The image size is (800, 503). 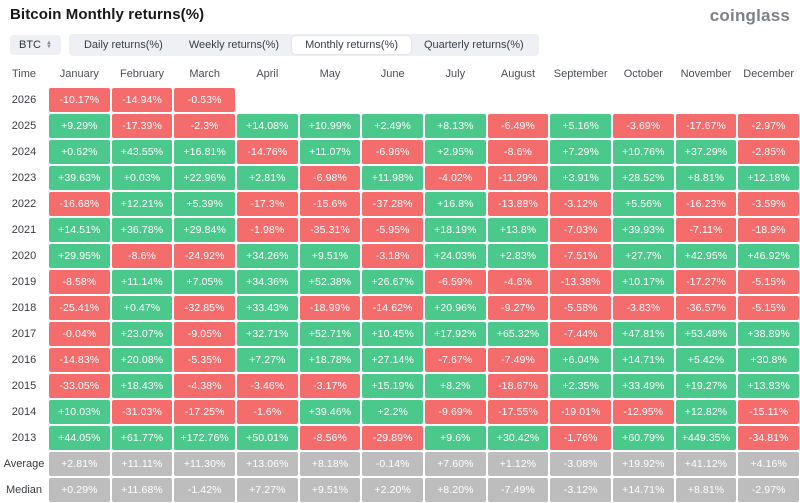 I want to click on return-cell: +7.29%, so click(x=580, y=152).